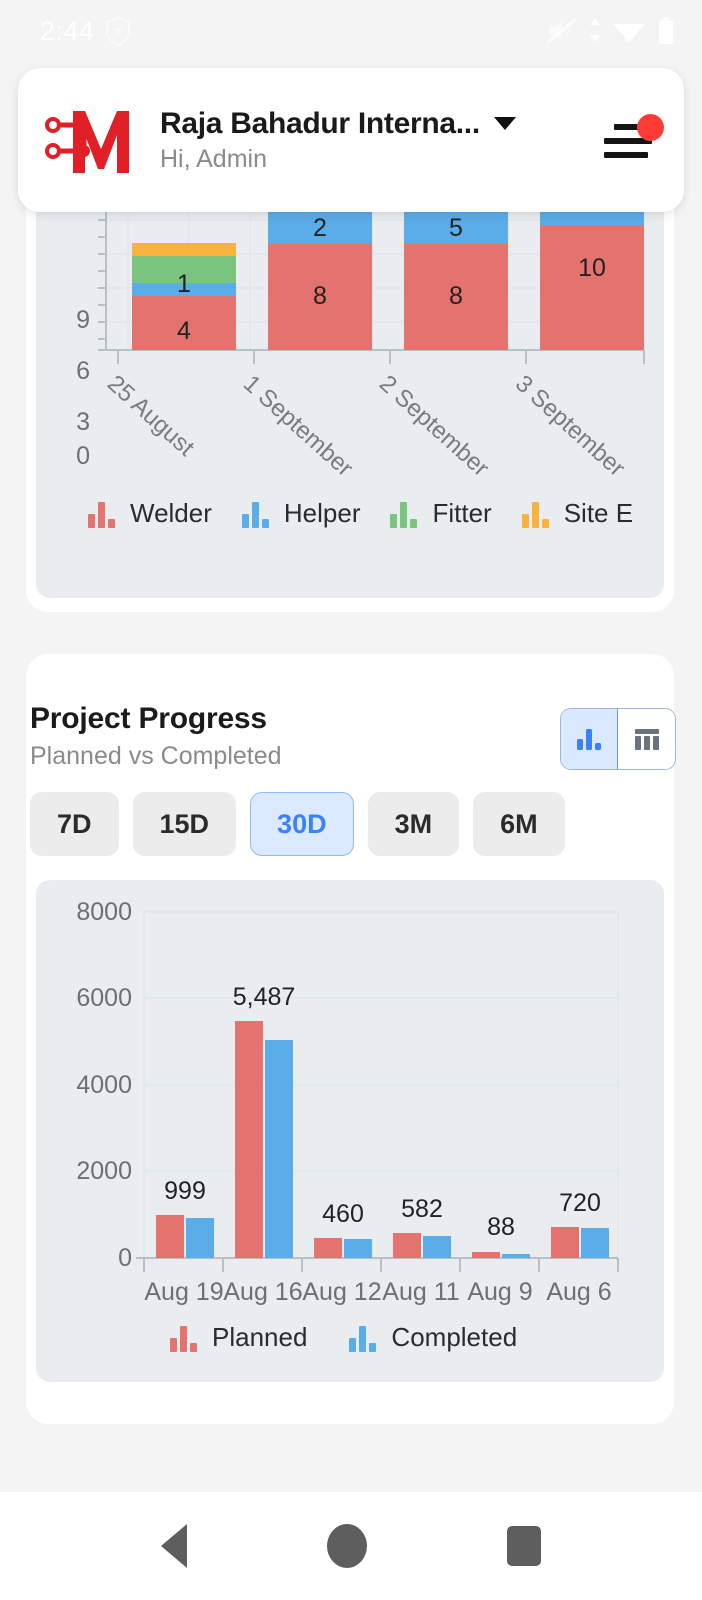 The width and height of the screenshot is (702, 1600). Describe the element at coordinates (413, 824) in the screenshot. I see `range-pill-3m: 3M` at that location.